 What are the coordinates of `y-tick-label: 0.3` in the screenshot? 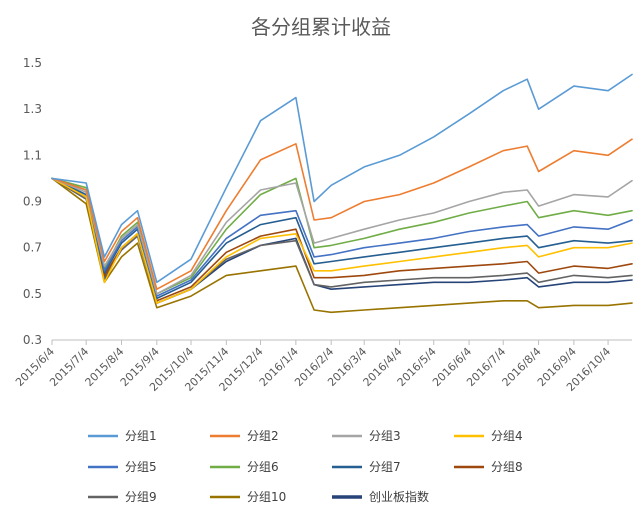 It's located at (32, 340).